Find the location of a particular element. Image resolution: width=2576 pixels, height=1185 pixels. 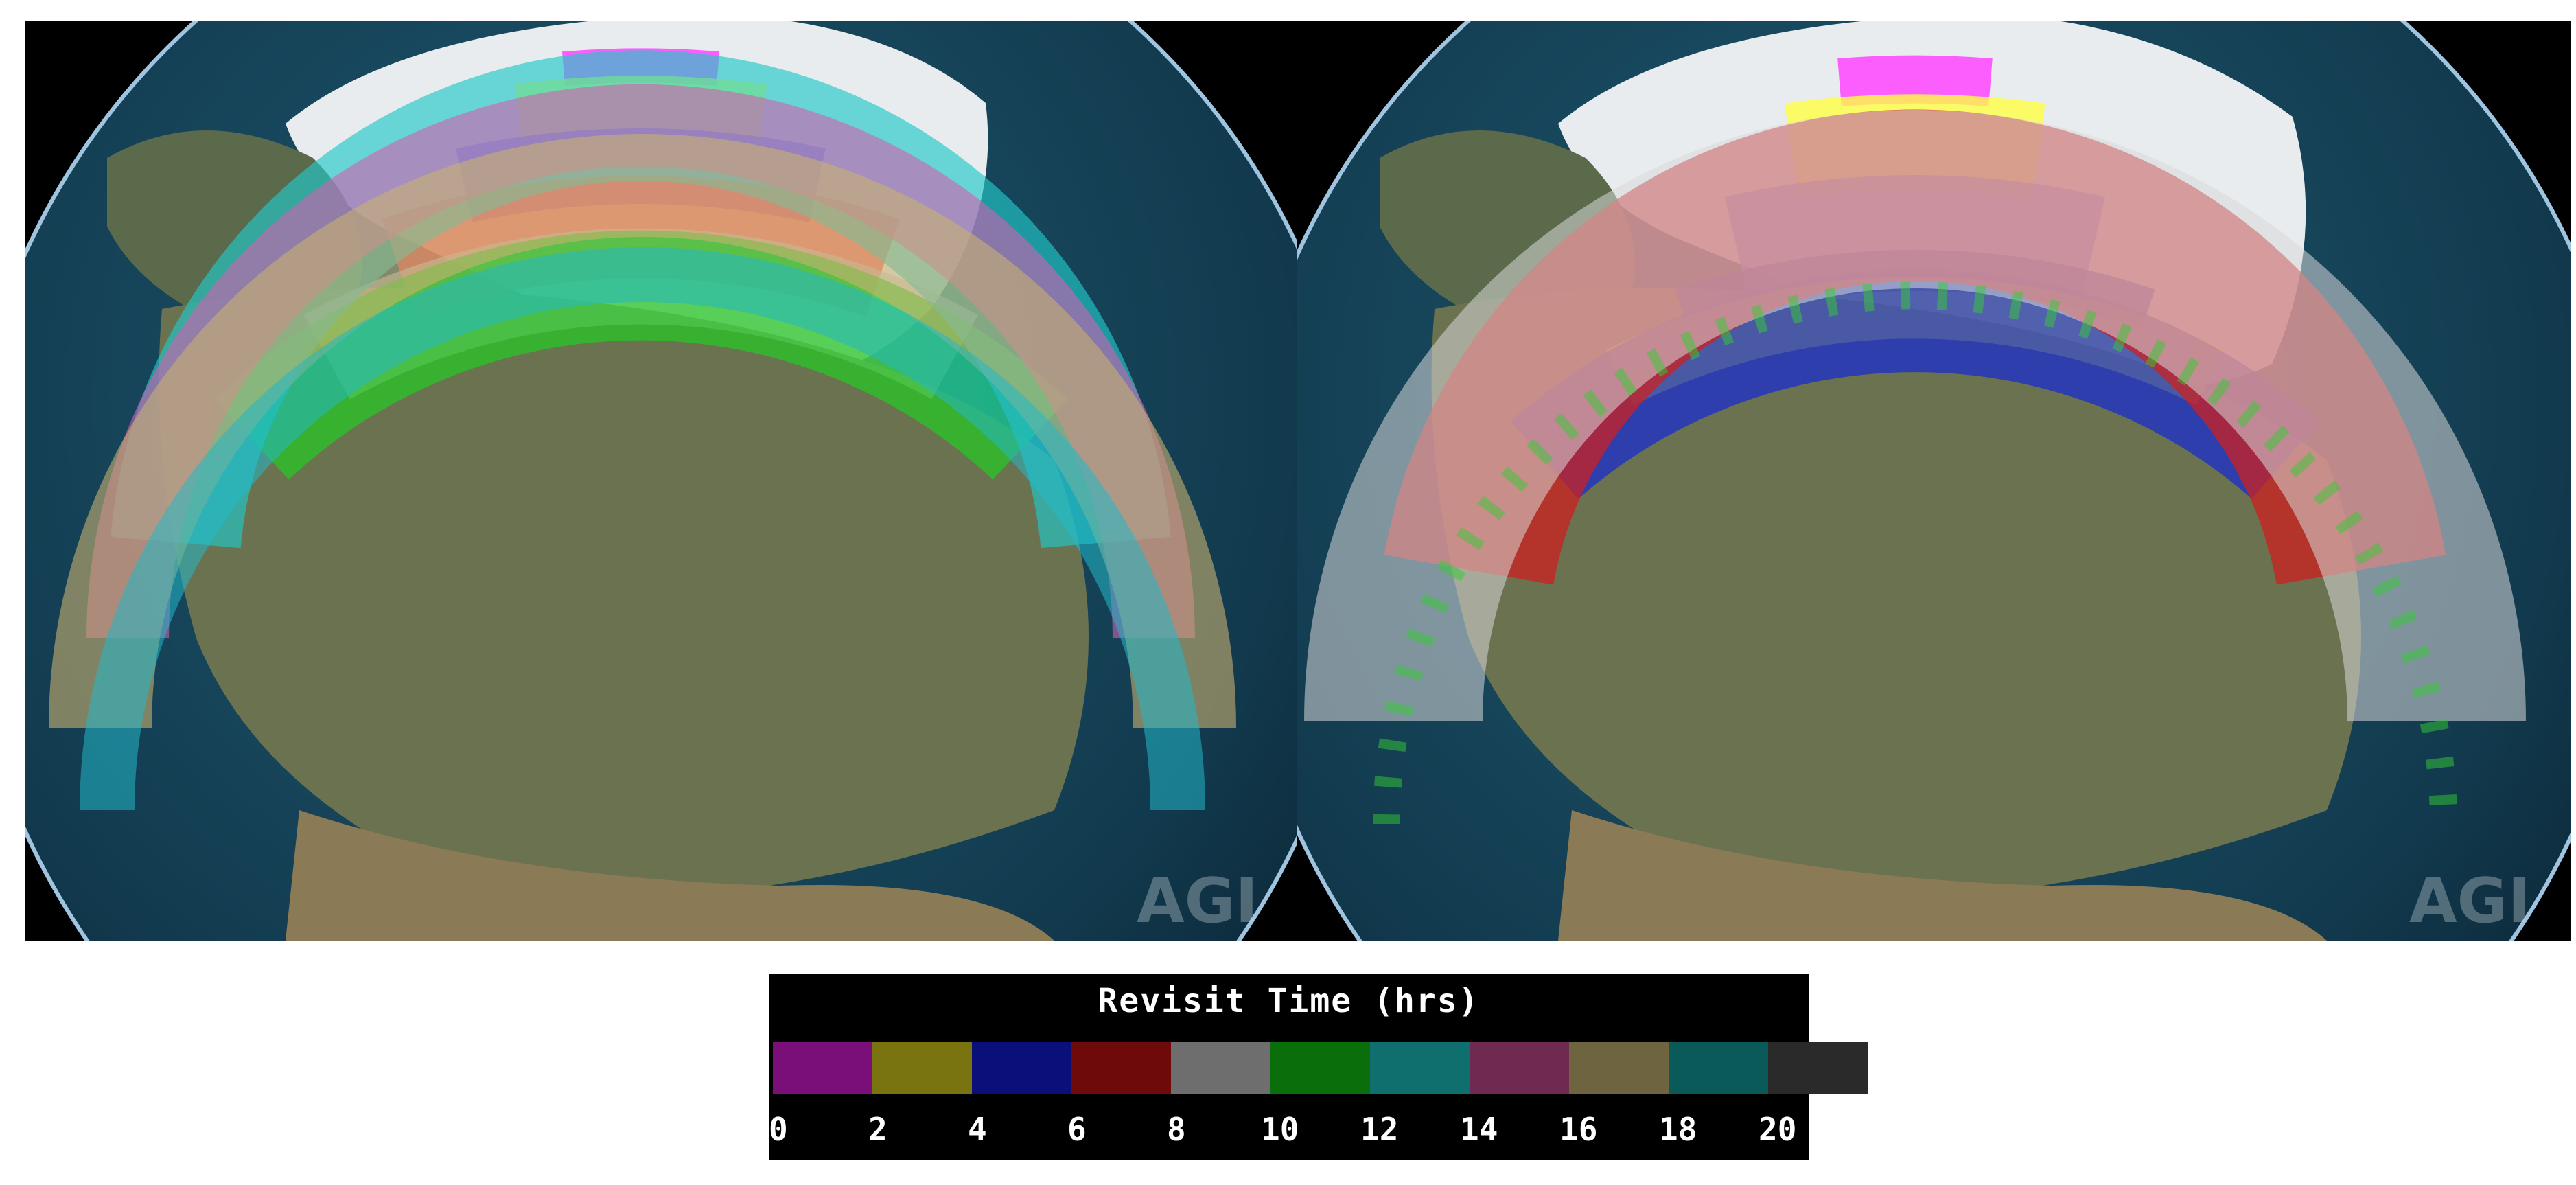

agi-watermark-right: AGI is located at coordinates (2470, 901).